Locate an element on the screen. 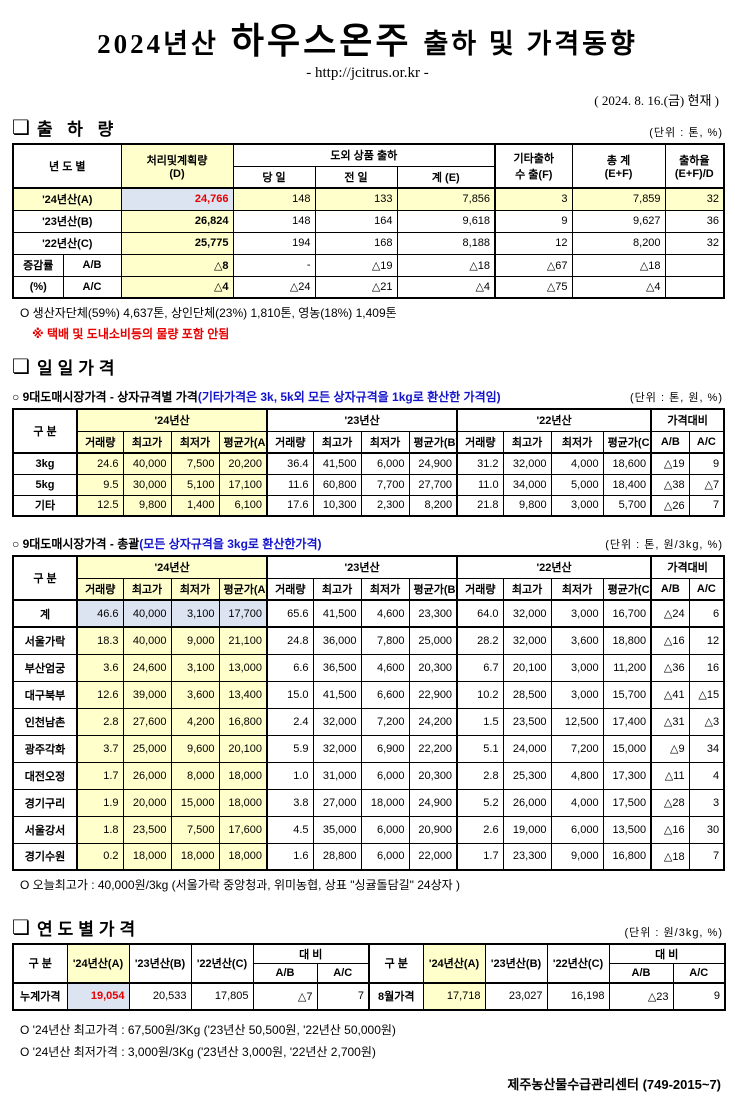 The image size is (735, 1101). cell-value: 22,900 is located at coordinates (433, 694).